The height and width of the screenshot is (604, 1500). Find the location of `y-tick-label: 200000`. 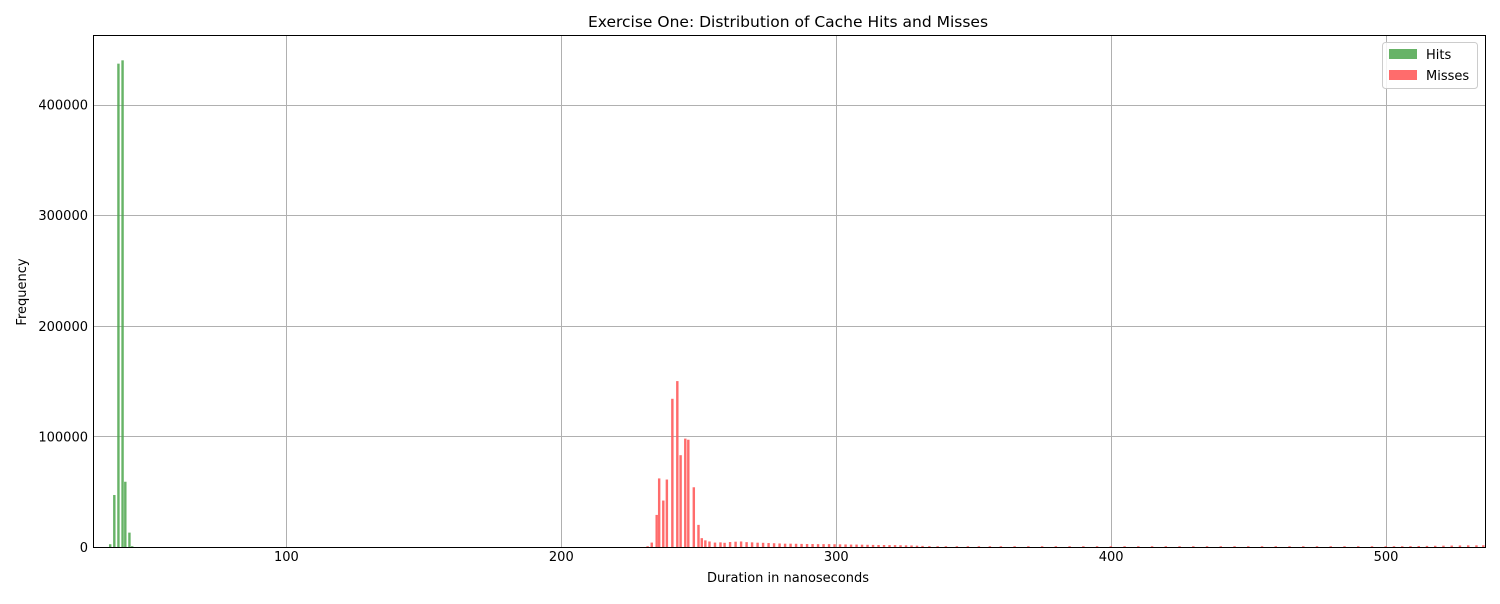

y-tick-label: 200000 is located at coordinates (63, 327).